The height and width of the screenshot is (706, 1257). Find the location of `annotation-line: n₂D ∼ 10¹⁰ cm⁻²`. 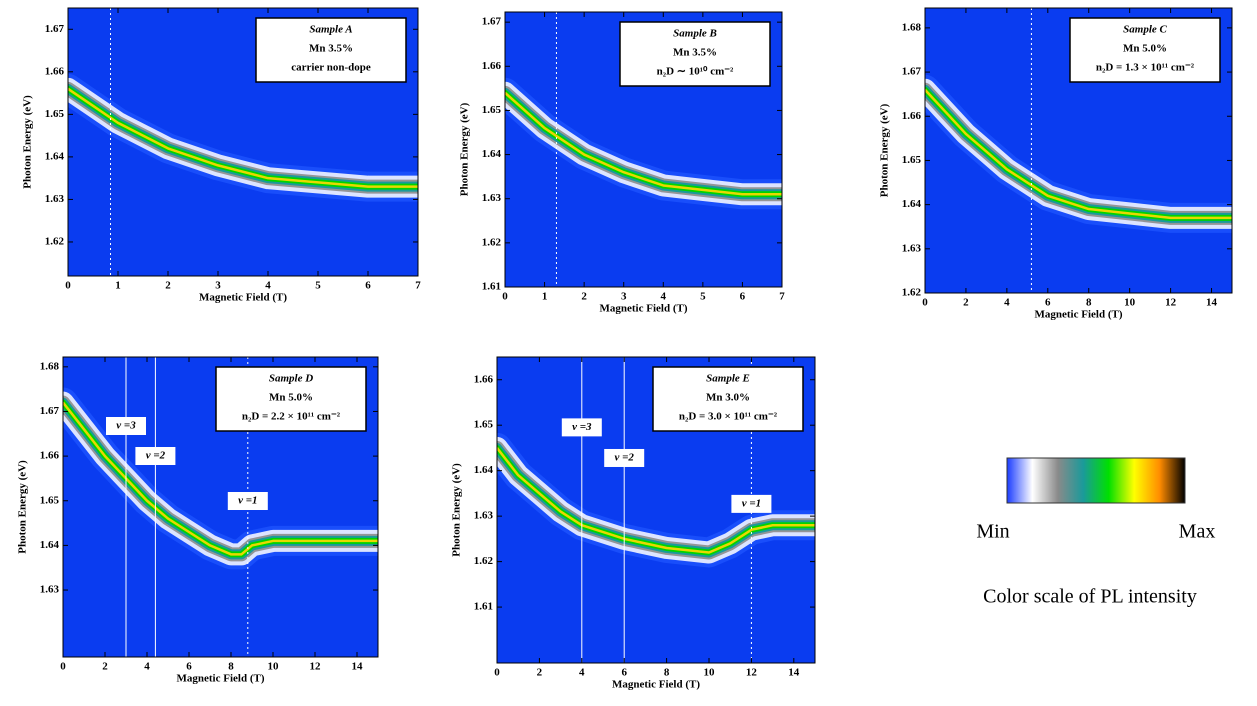

annotation-line: n₂D ∼ 10¹⁰ cm⁻² is located at coordinates (695, 72).